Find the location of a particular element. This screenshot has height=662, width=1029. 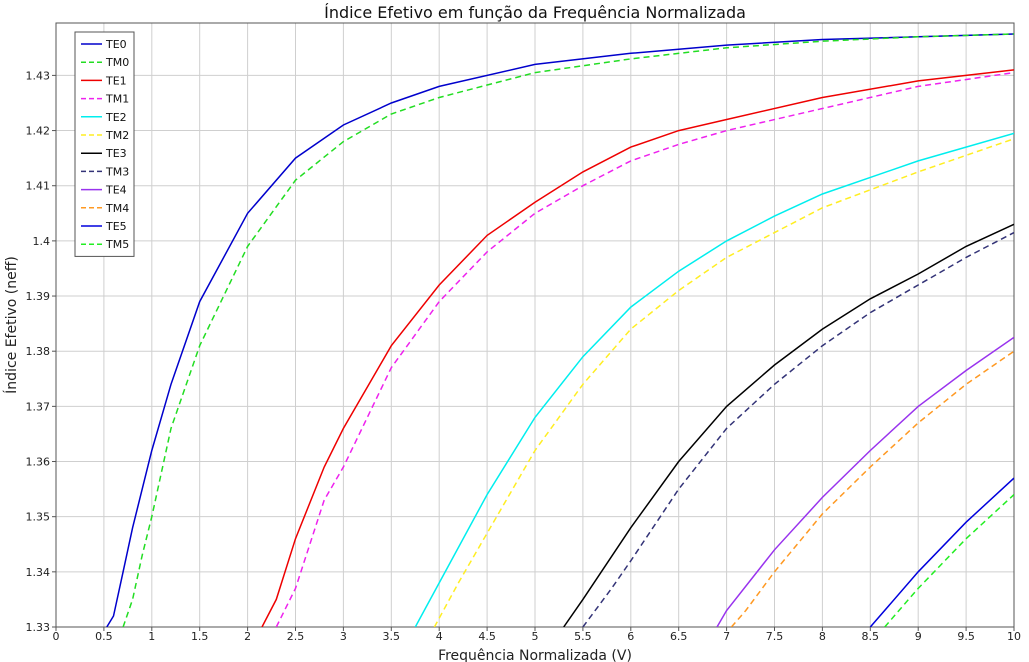

x-tick-label: 5.5 is located at coordinates (583, 636).